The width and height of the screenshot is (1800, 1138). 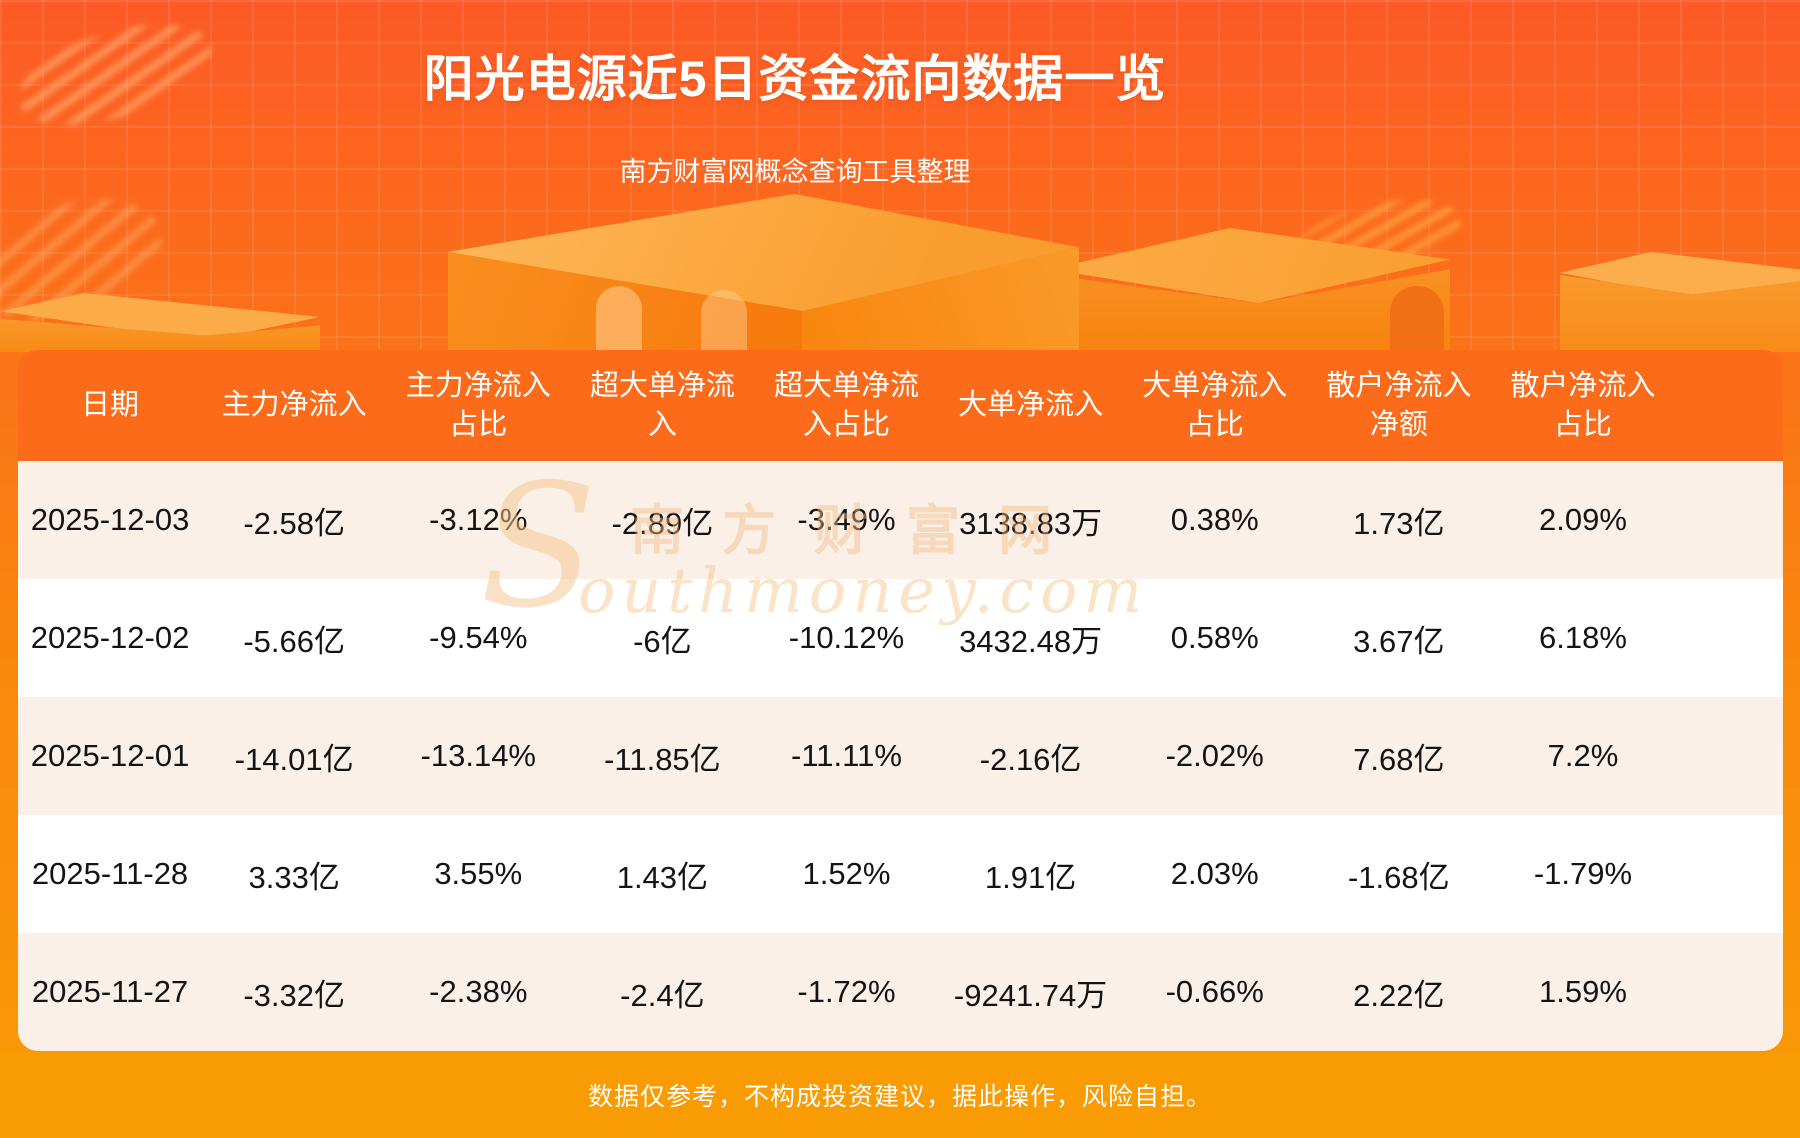 What do you see at coordinates (478, 405) in the screenshot?
I see `table-header-cell: 主力净流入 占比` at bounding box center [478, 405].